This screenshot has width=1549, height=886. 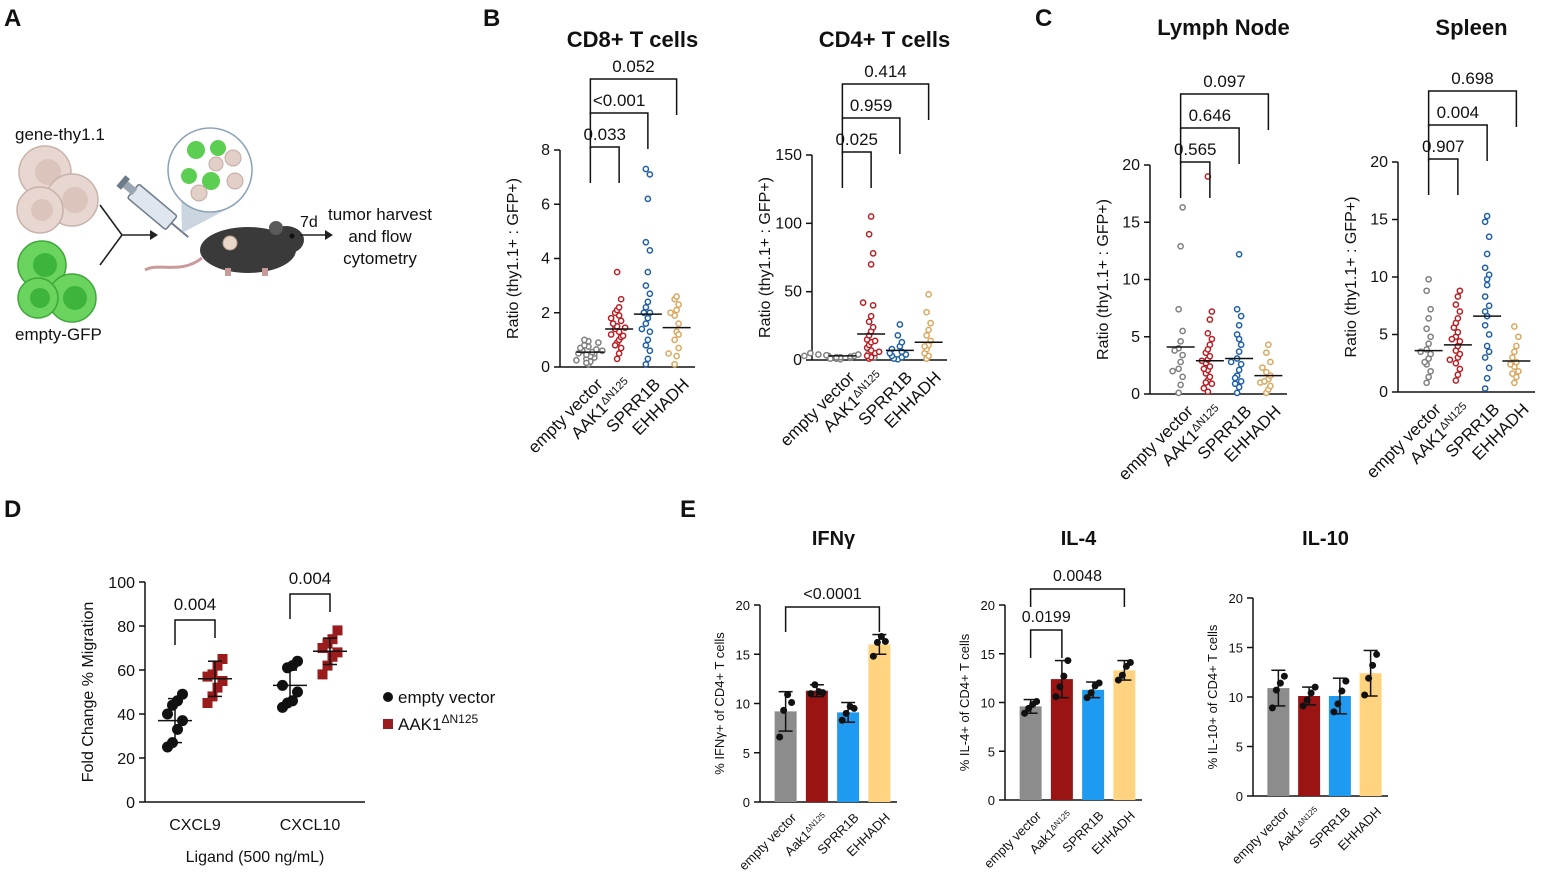 What do you see at coordinates (1443, 146) in the screenshot?
I see `p-value-label: 0.907` at bounding box center [1443, 146].